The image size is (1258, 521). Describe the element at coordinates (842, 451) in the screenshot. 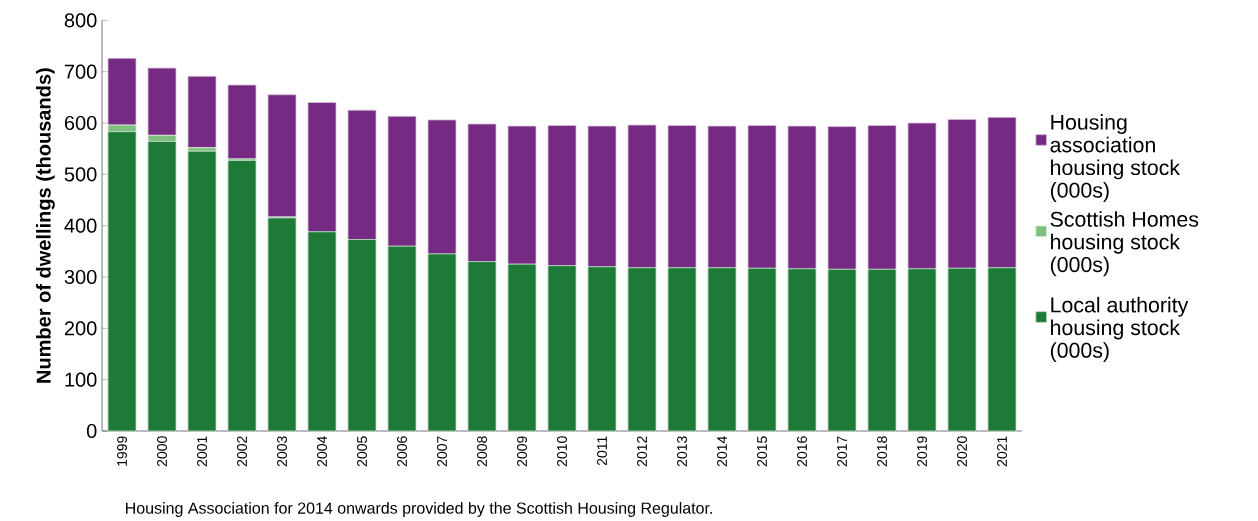

I see `x-tick-label: 2017` at that location.